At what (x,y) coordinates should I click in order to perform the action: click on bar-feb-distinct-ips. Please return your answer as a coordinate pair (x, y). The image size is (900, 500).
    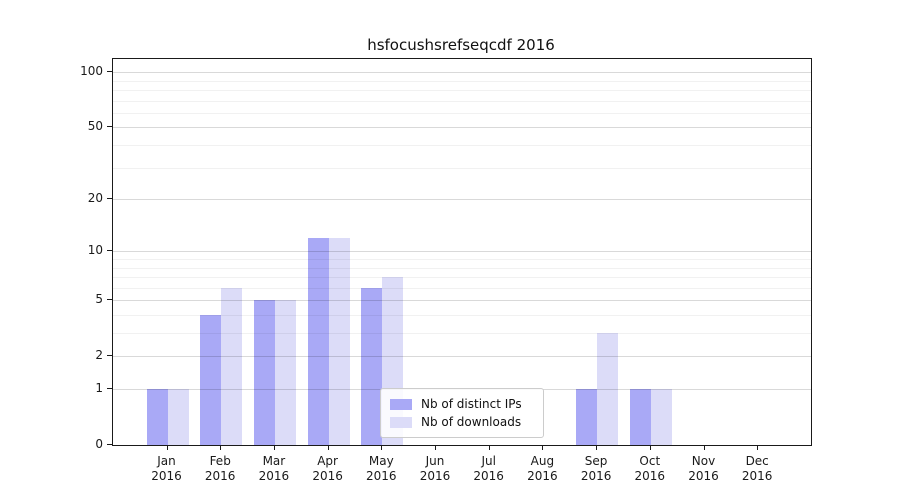
    Looking at the image, I should click on (211, 379).